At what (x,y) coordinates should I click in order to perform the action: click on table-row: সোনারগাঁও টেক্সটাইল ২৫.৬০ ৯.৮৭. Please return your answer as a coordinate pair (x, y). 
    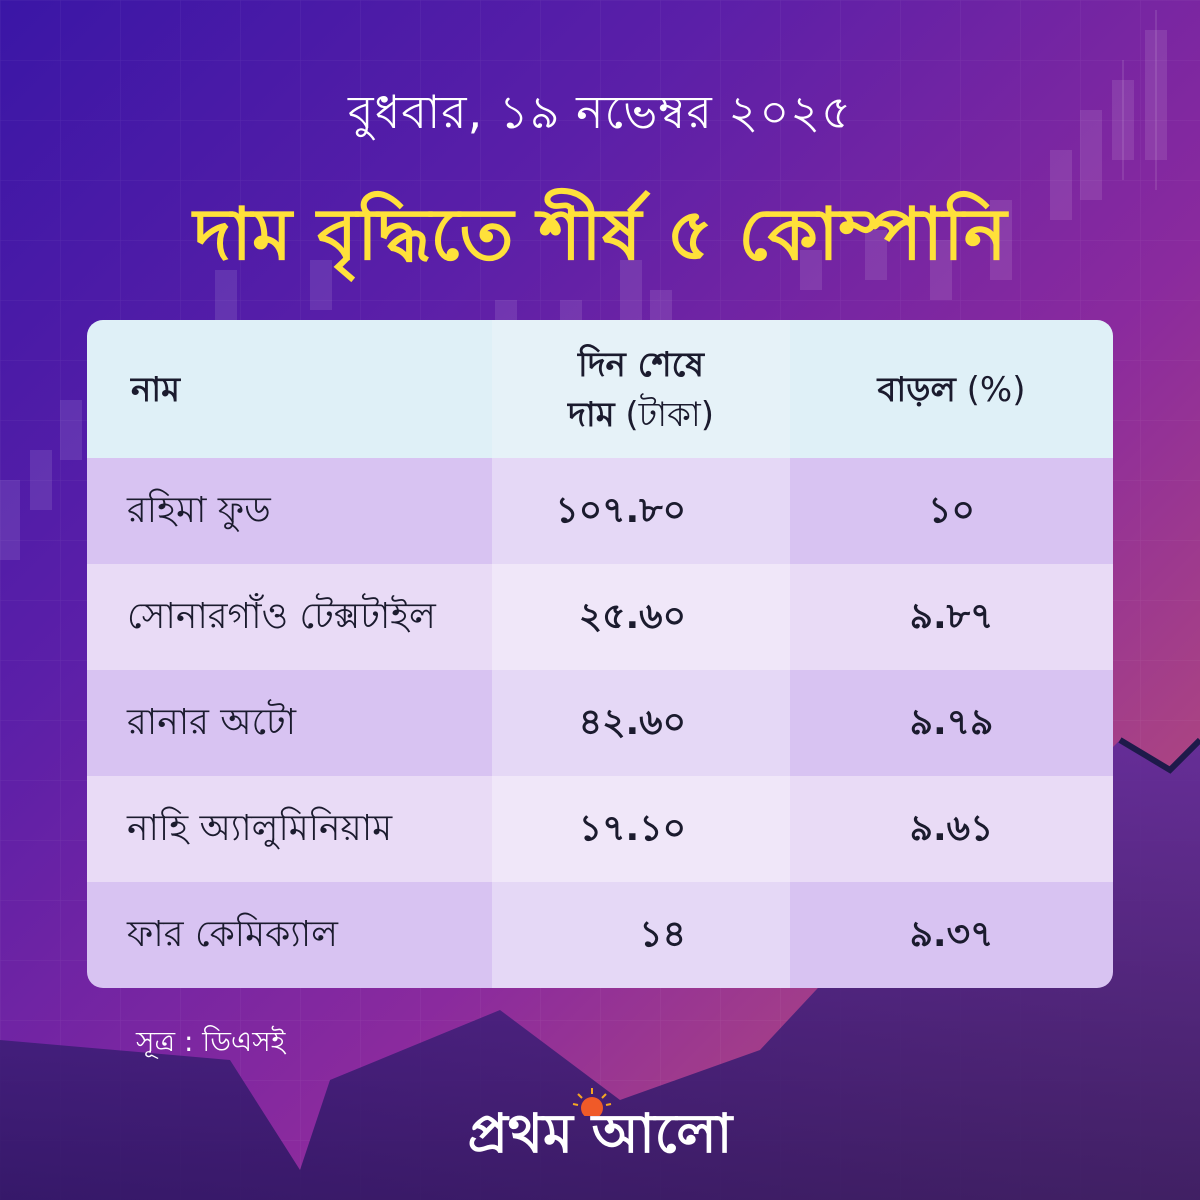
    Looking at the image, I should click on (600, 617).